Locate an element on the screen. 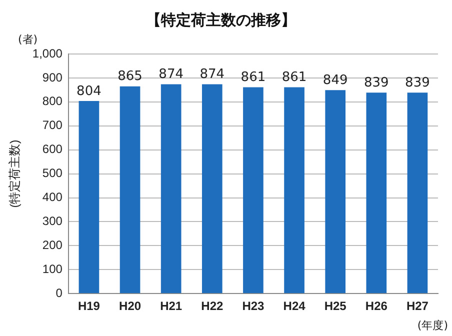  y-axis-title: (特定荷主数) is located at coordinates (15, 174).